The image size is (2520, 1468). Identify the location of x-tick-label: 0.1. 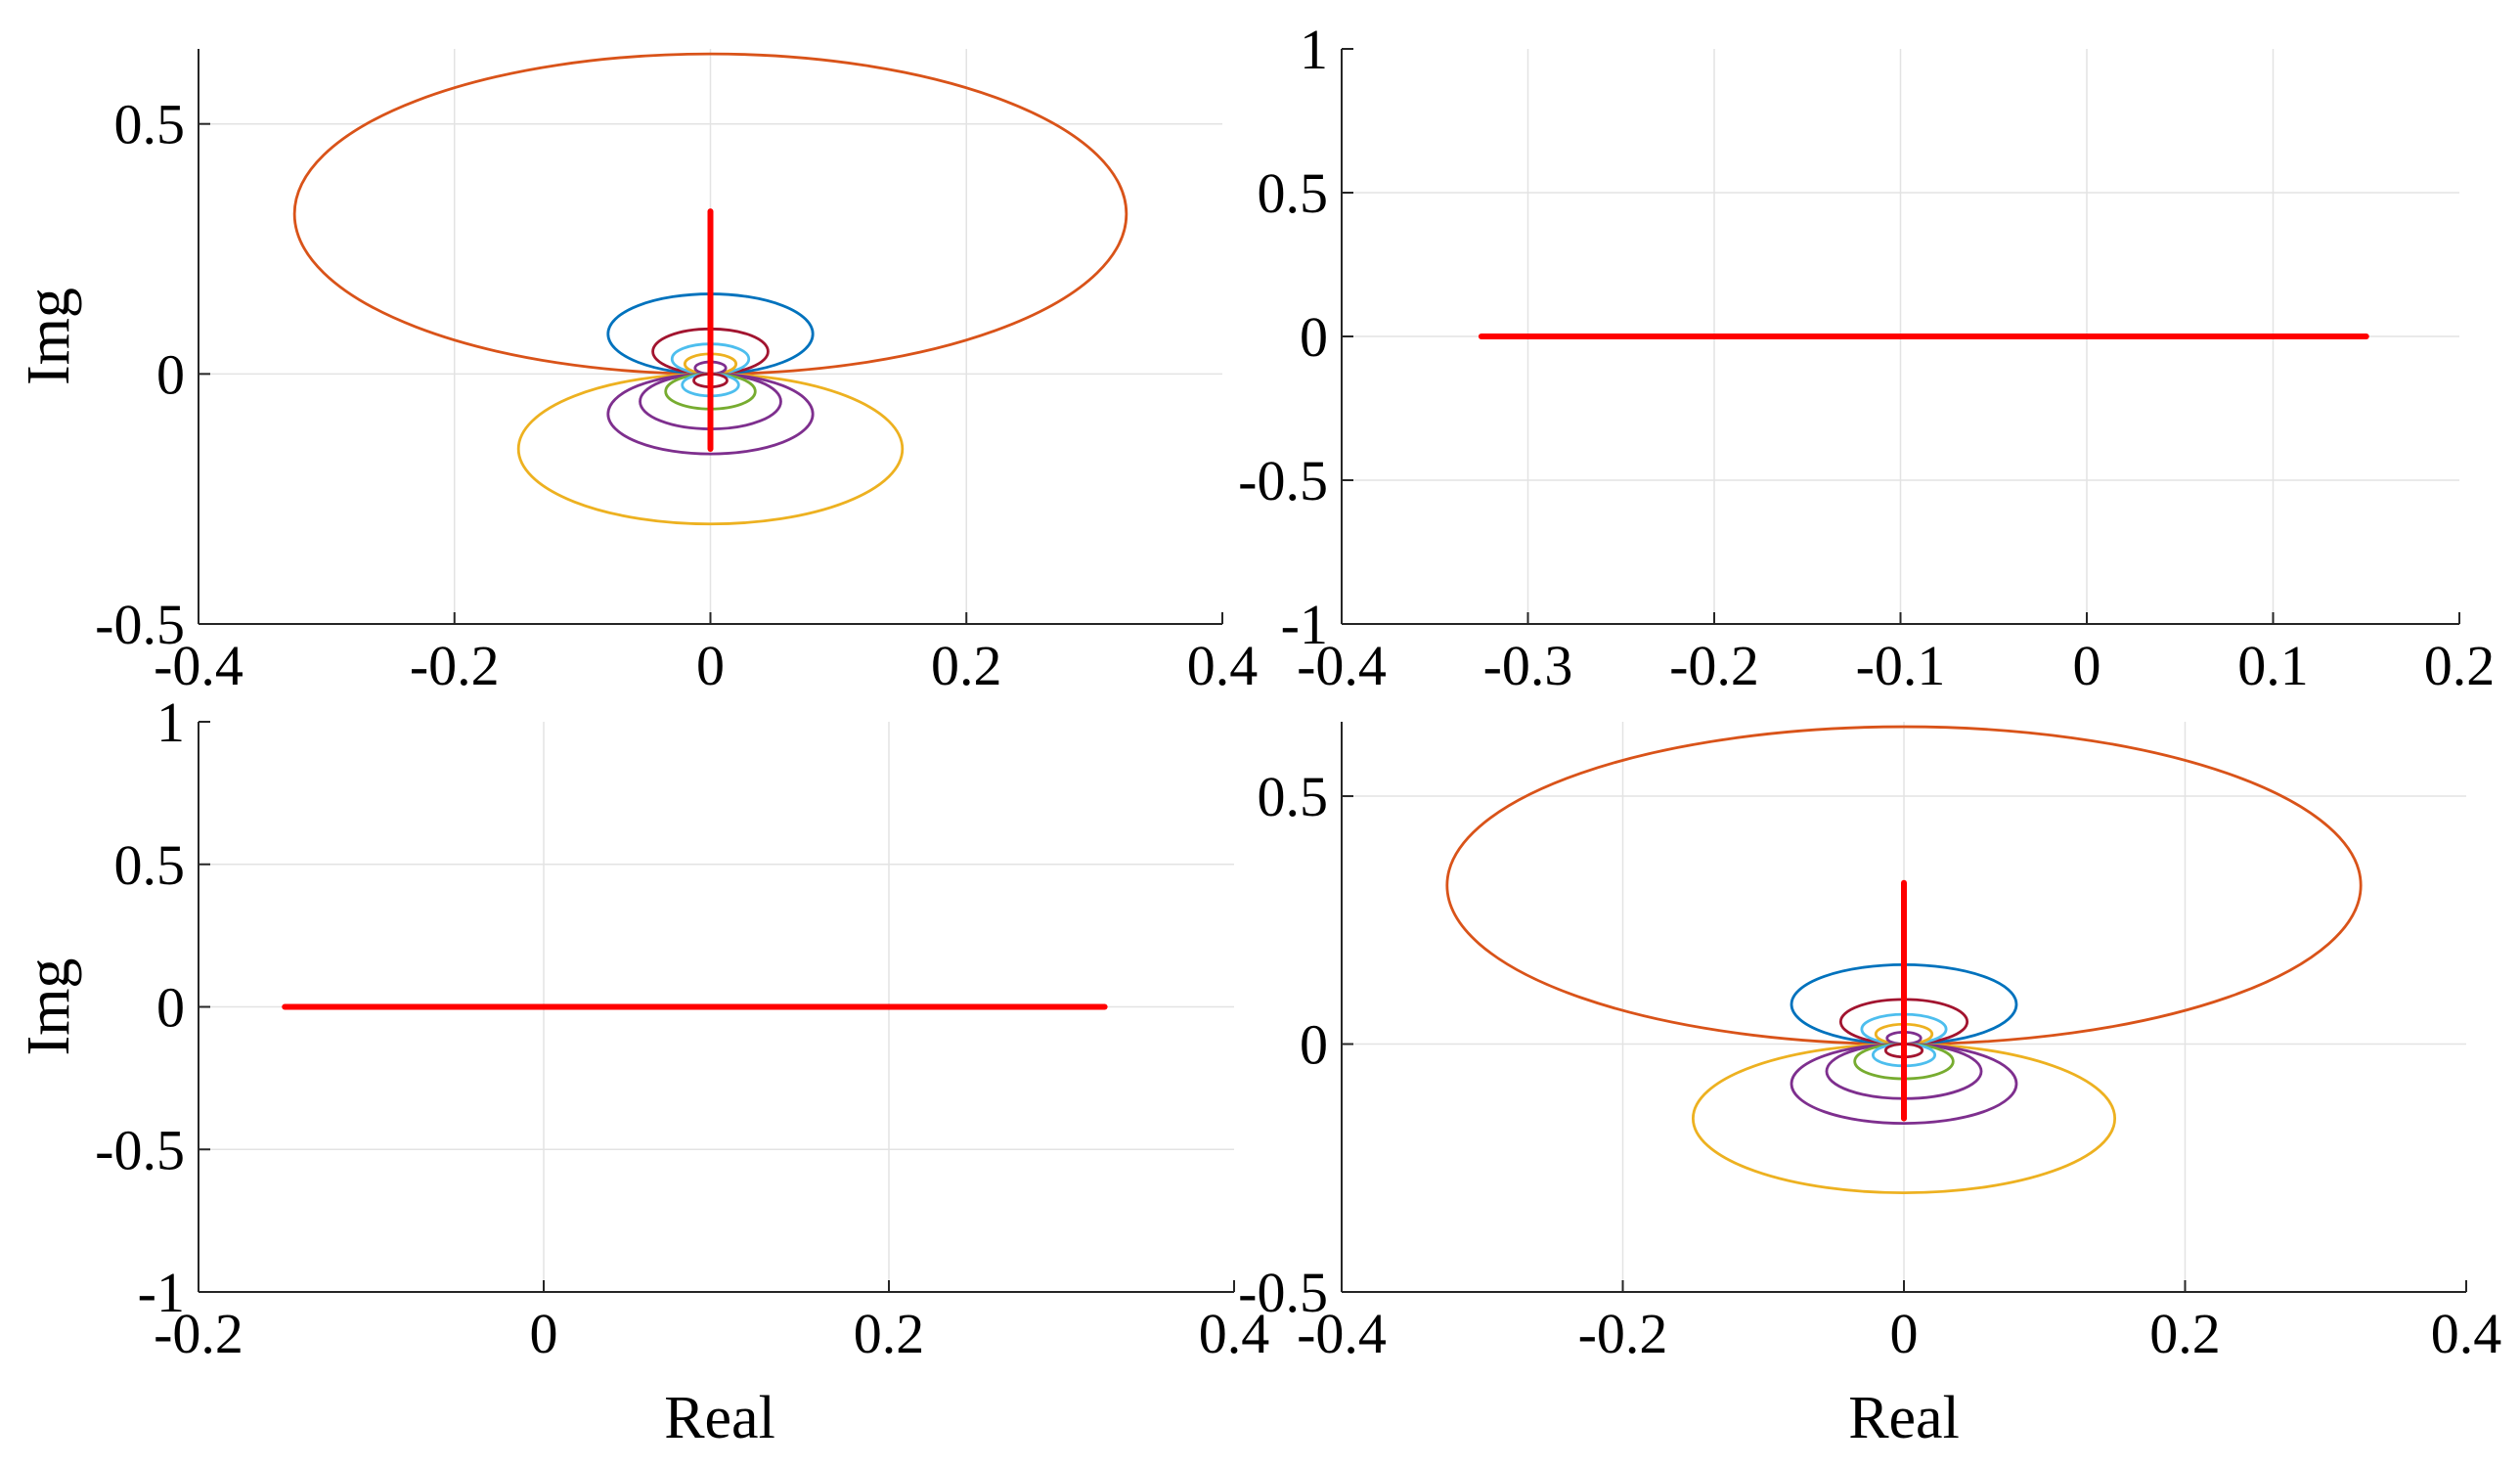
(2273, 665).